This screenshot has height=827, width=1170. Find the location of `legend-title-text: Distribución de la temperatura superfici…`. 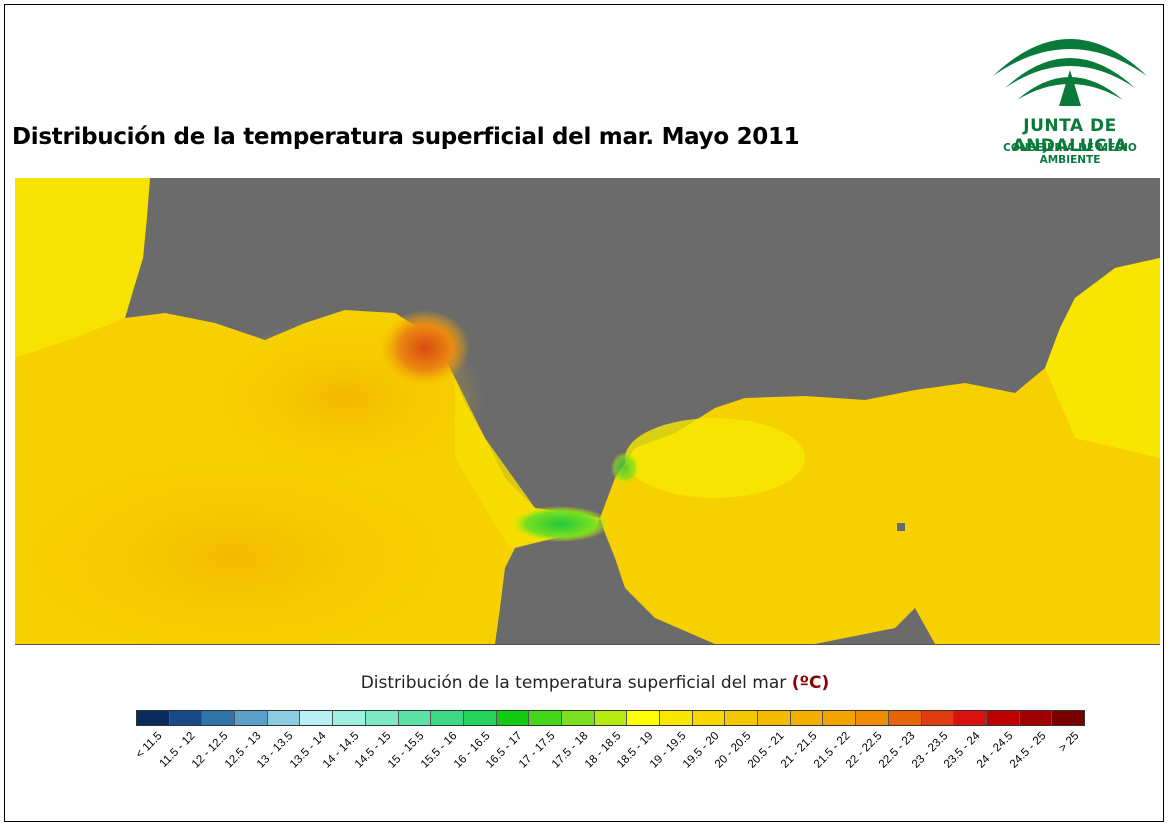

legend-title-text: Distribución de la temperatura superfici… is located at coordinates (573, 683).